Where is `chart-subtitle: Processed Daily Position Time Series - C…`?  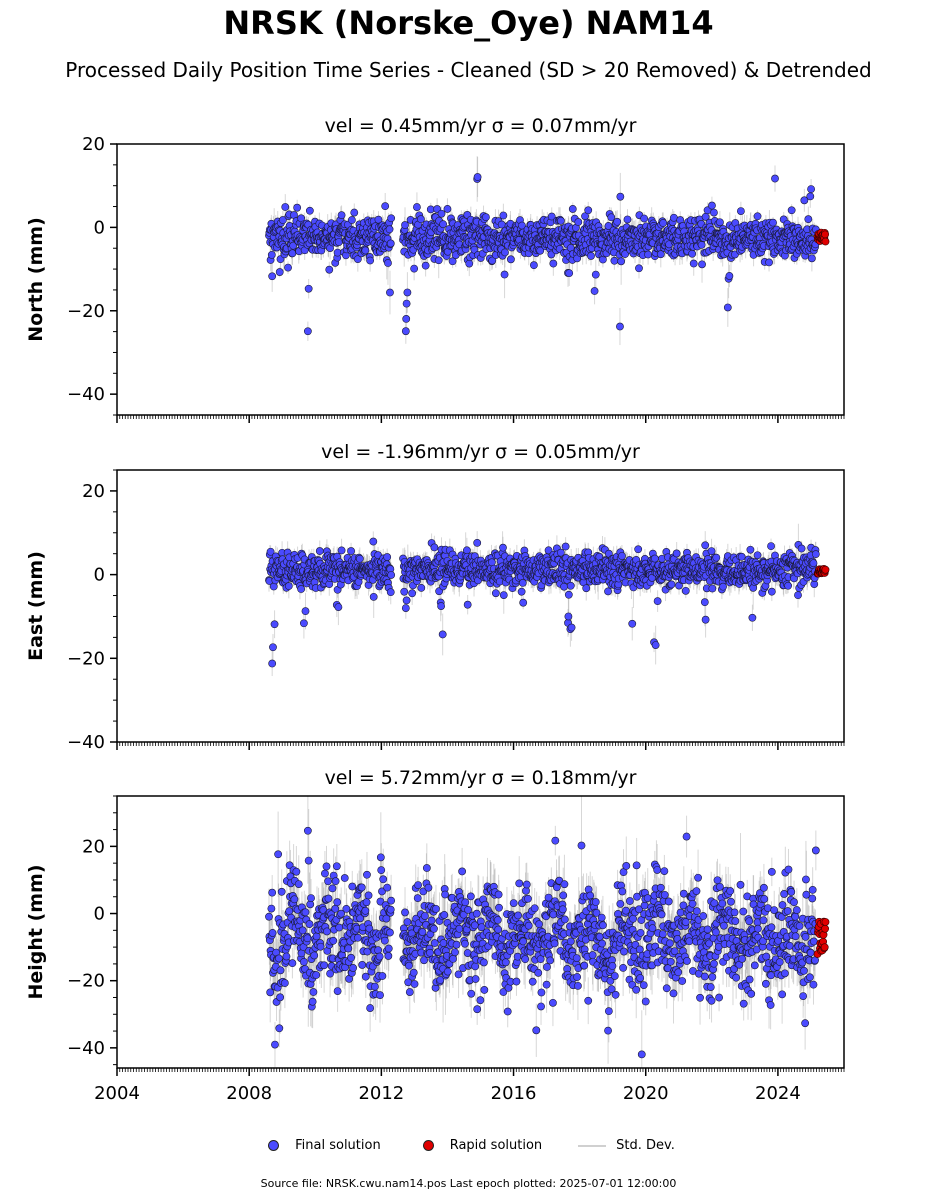
chart-subtitle: Processed Daily Position Time Series - C… is located at coordinates (468, 70).